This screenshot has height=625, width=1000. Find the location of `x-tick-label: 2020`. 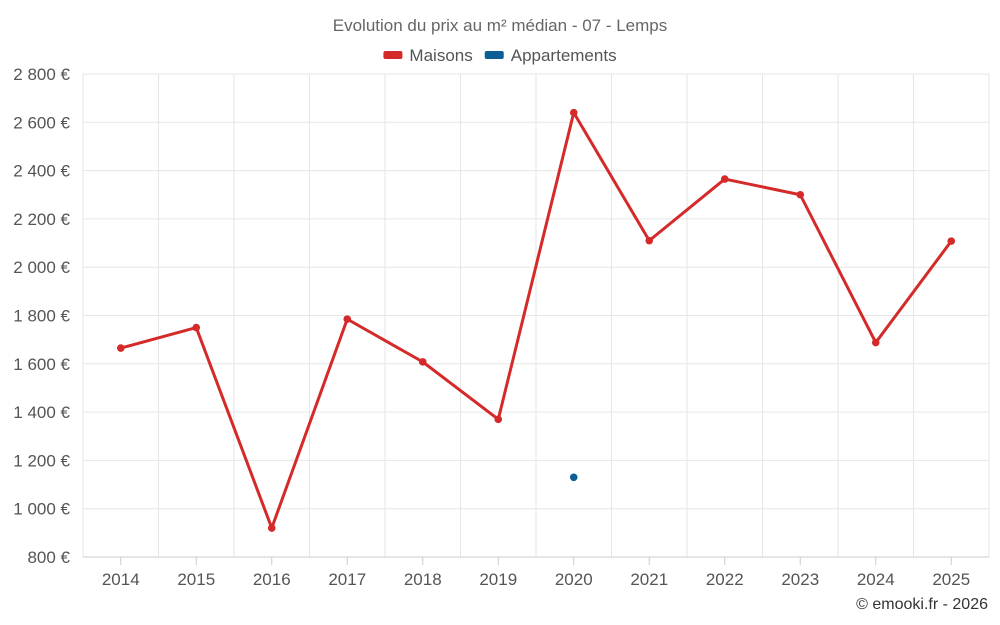

x-tick-label: 2020 is located at coordinates (574, 579).